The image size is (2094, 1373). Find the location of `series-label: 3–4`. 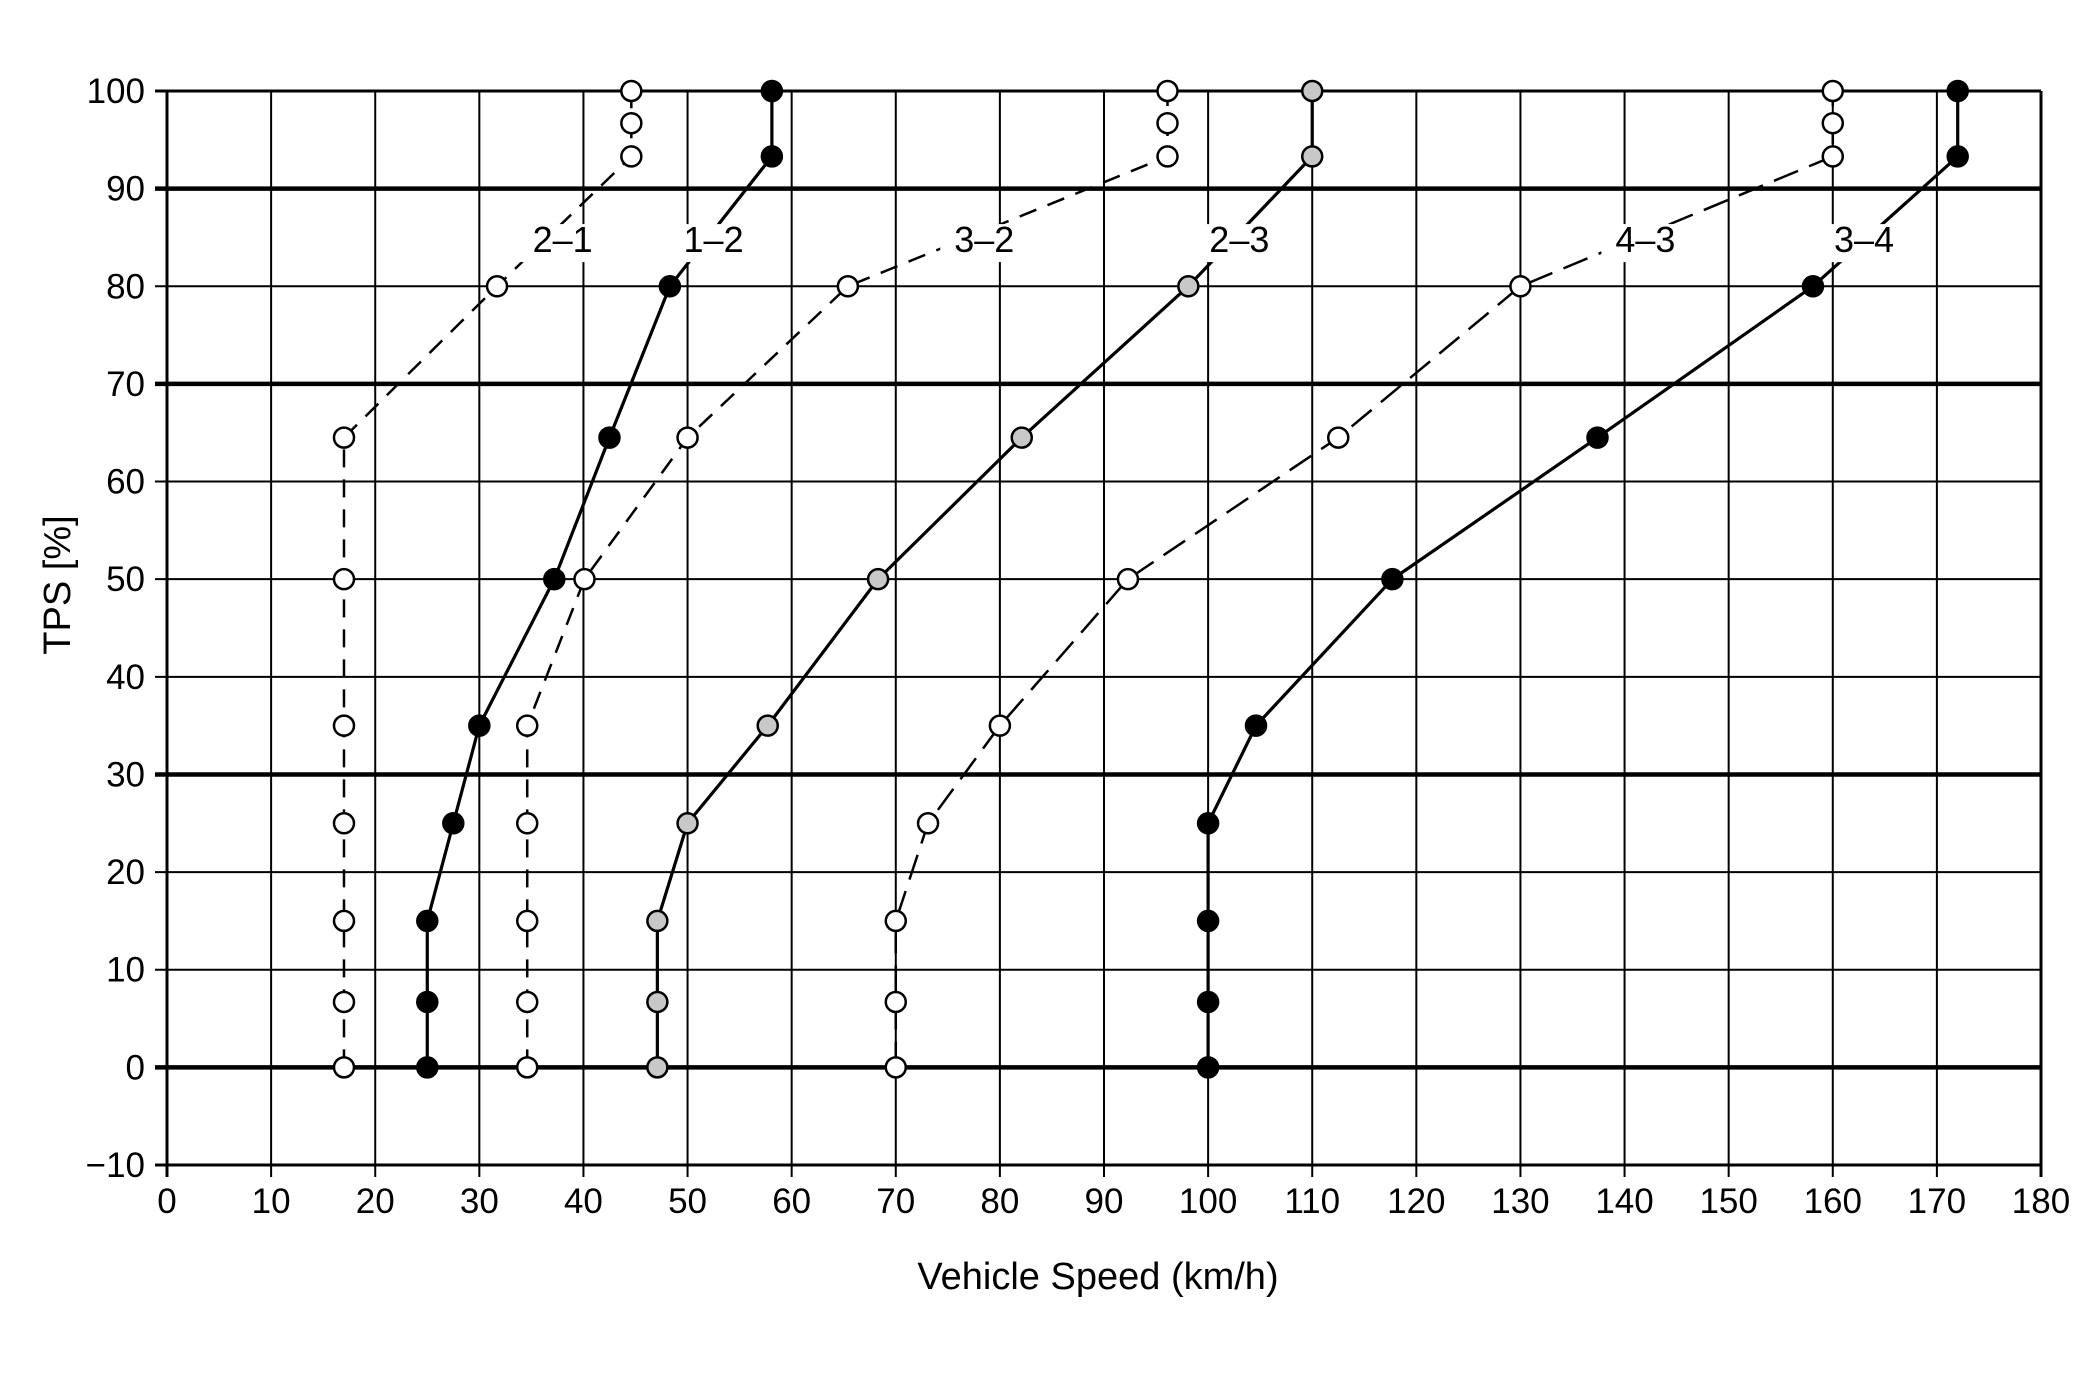

series-label: 3–4 is located at coordinates (1864, 239).